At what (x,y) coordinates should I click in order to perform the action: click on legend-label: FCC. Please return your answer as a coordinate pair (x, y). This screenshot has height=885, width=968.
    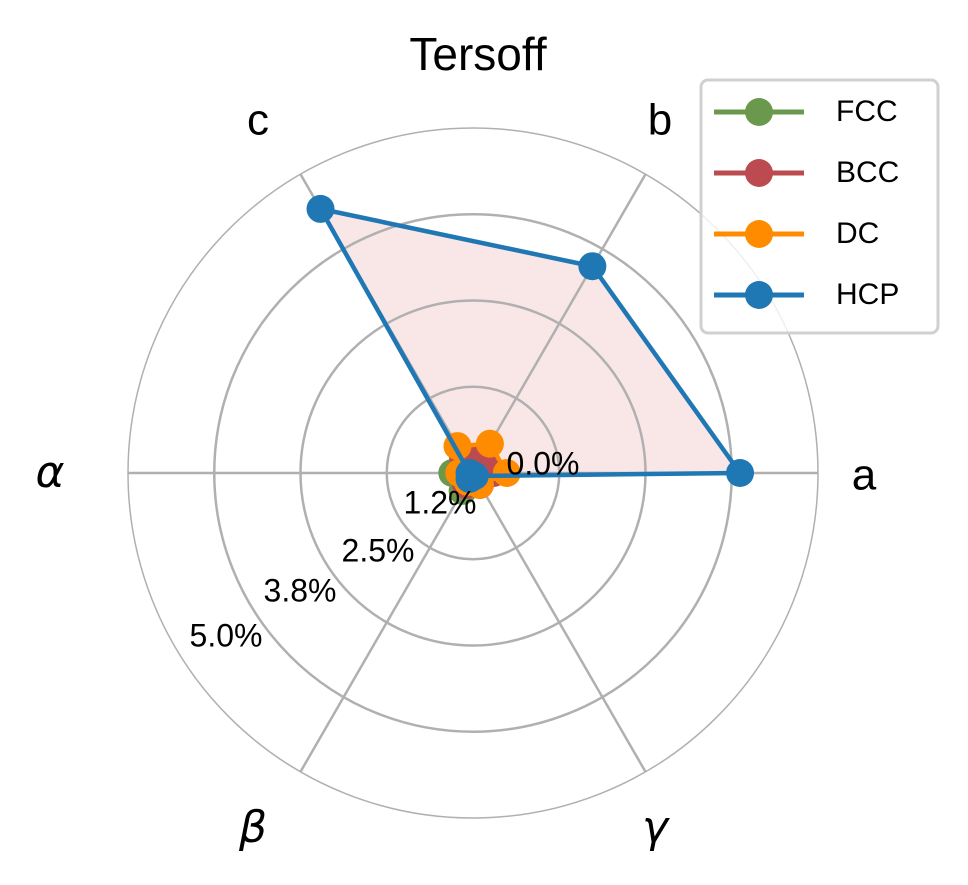
    Looking at the image, I should click on (867, 111).